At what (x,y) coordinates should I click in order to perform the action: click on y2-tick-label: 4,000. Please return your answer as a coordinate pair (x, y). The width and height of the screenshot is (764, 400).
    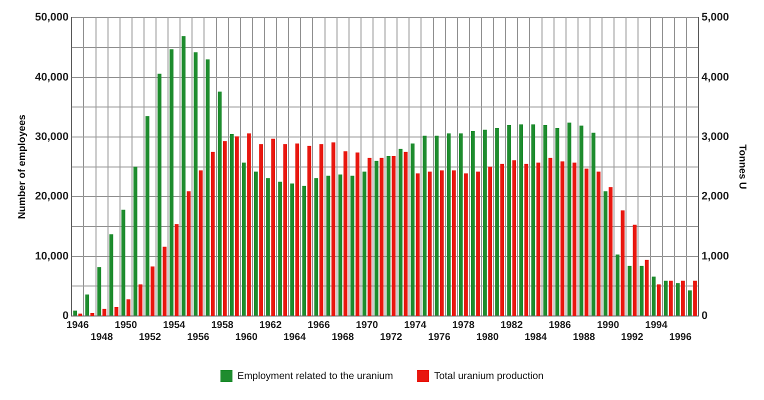
    Looking at the image, I should click on (715, 77).